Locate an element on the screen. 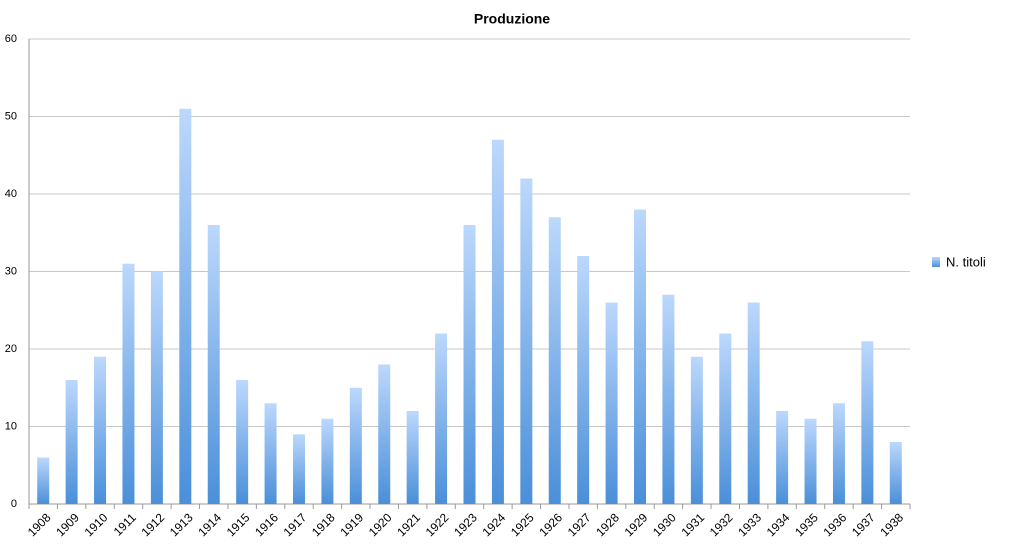 The height and width of the screenshot is (554, 1024). x-tick-label: 1933 is located at coordinates (749, 524).